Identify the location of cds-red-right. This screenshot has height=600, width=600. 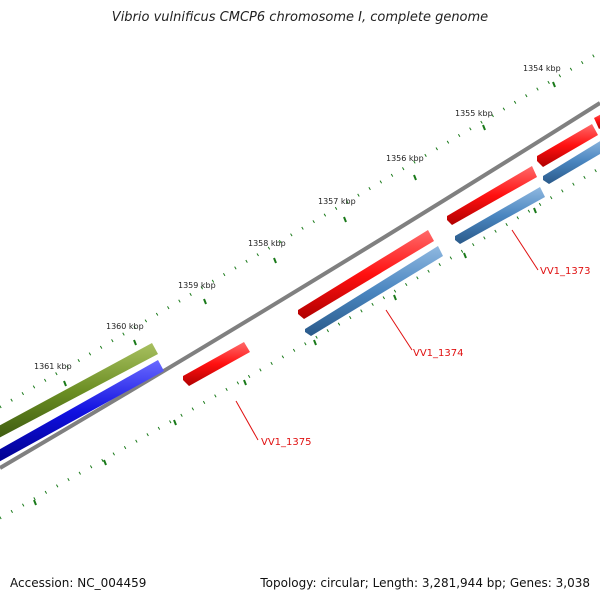
(568, 139).